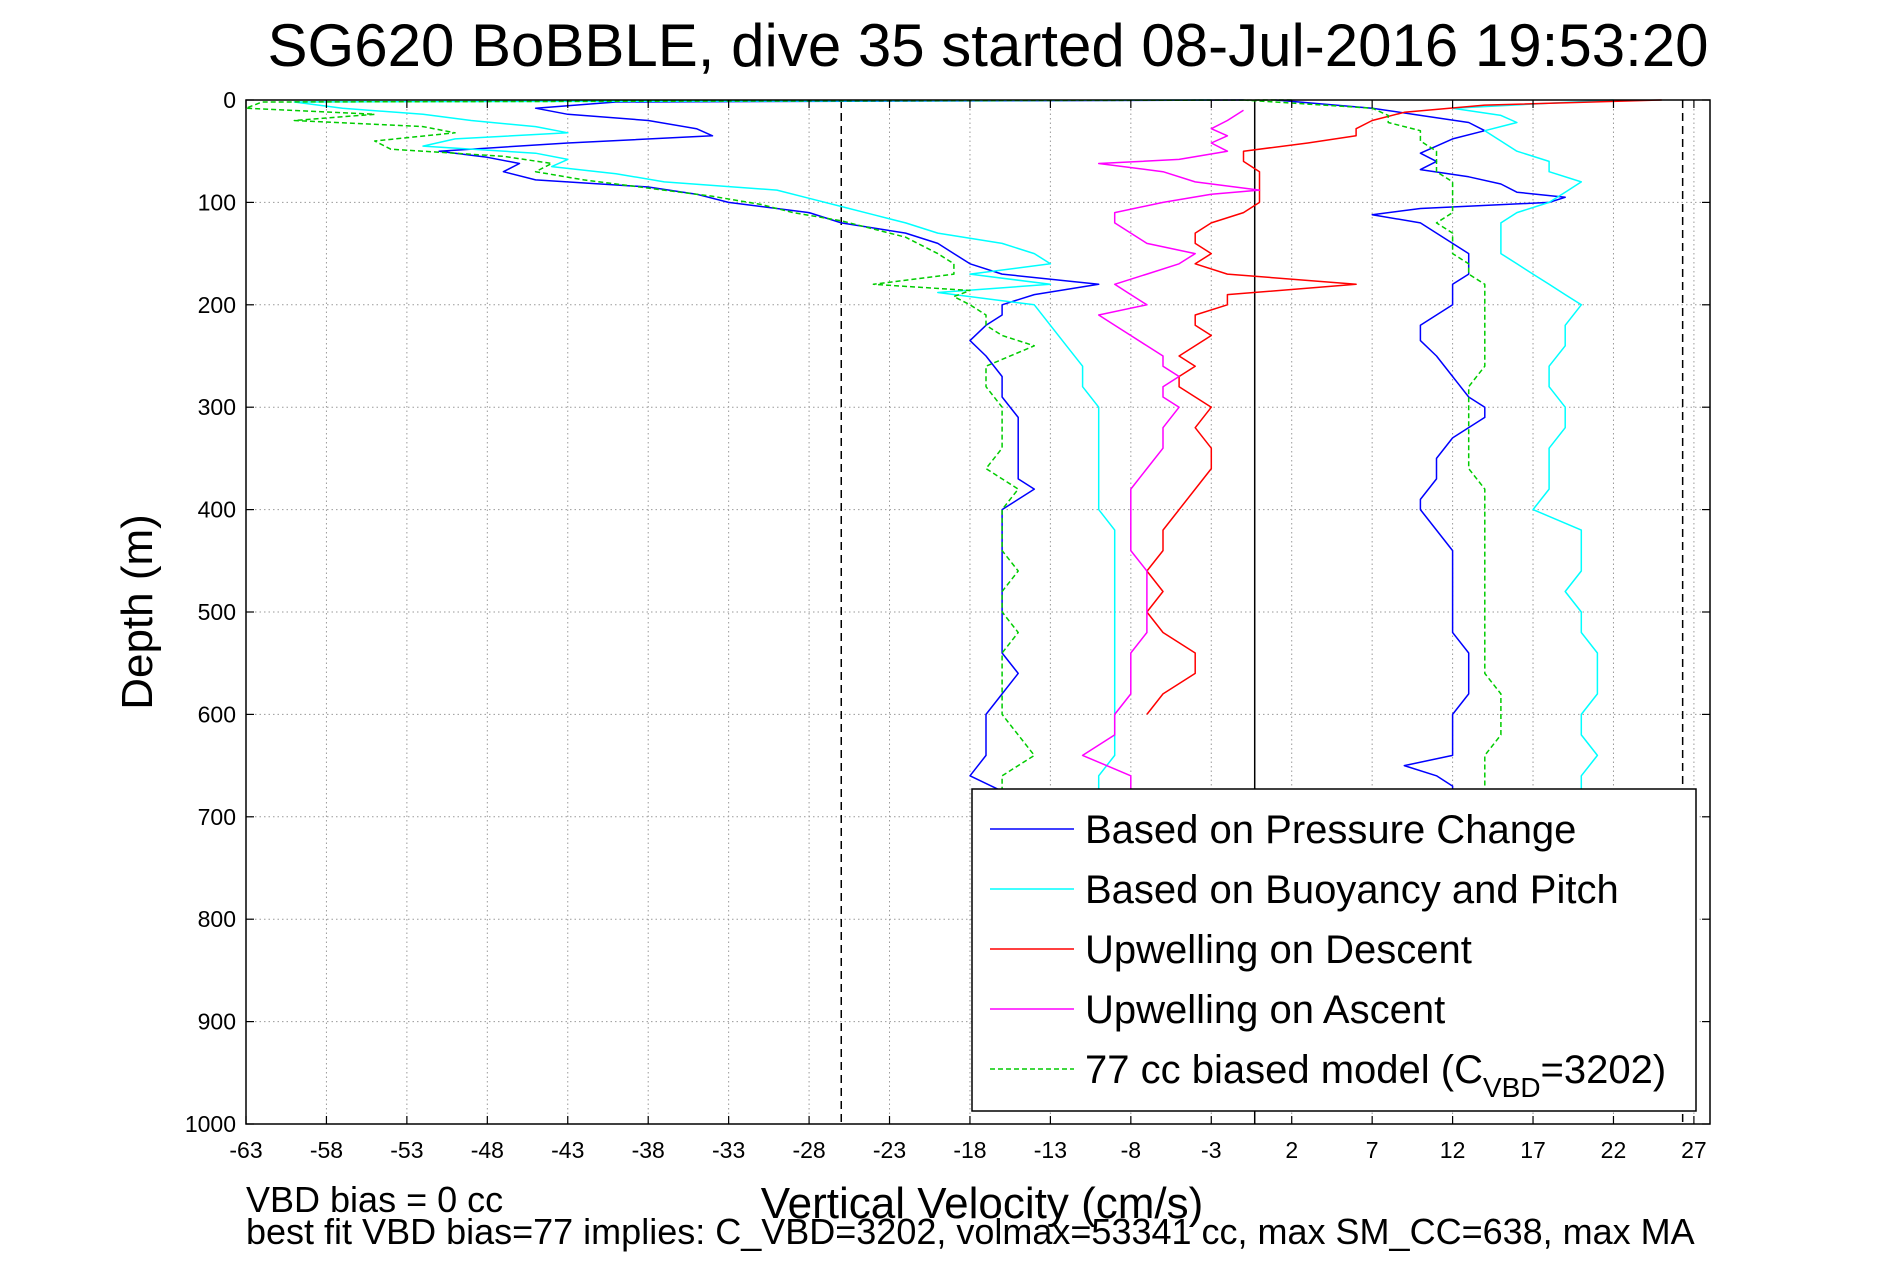 This screenshot has width=1891, height=1262. What do you see at coordinates (217, 510) in the screenshot?
I see `y-tick-label: 400` at bounding box center [217, 510].